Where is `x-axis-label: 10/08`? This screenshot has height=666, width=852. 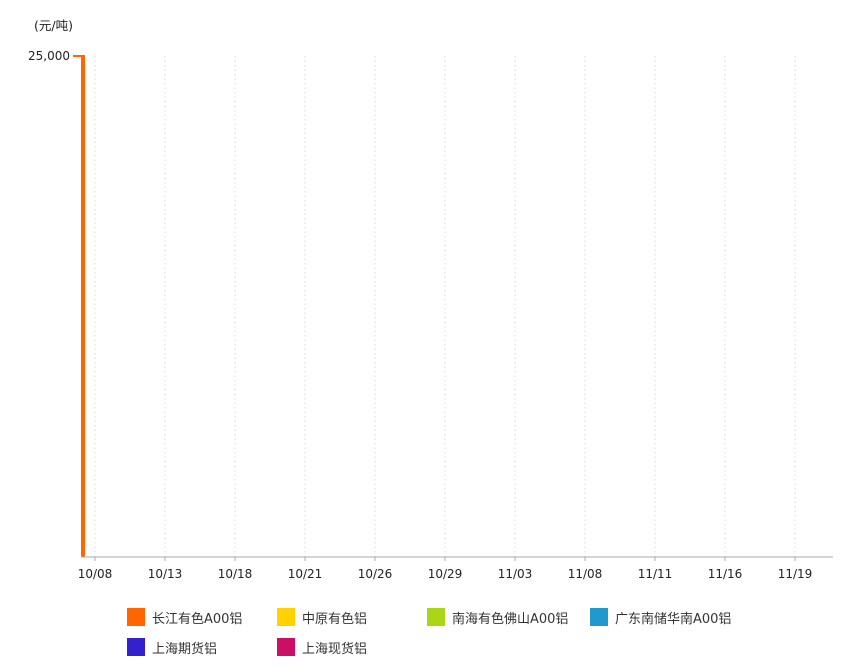
x-axis-label: 10/08 is located at coordinates (95, 574).